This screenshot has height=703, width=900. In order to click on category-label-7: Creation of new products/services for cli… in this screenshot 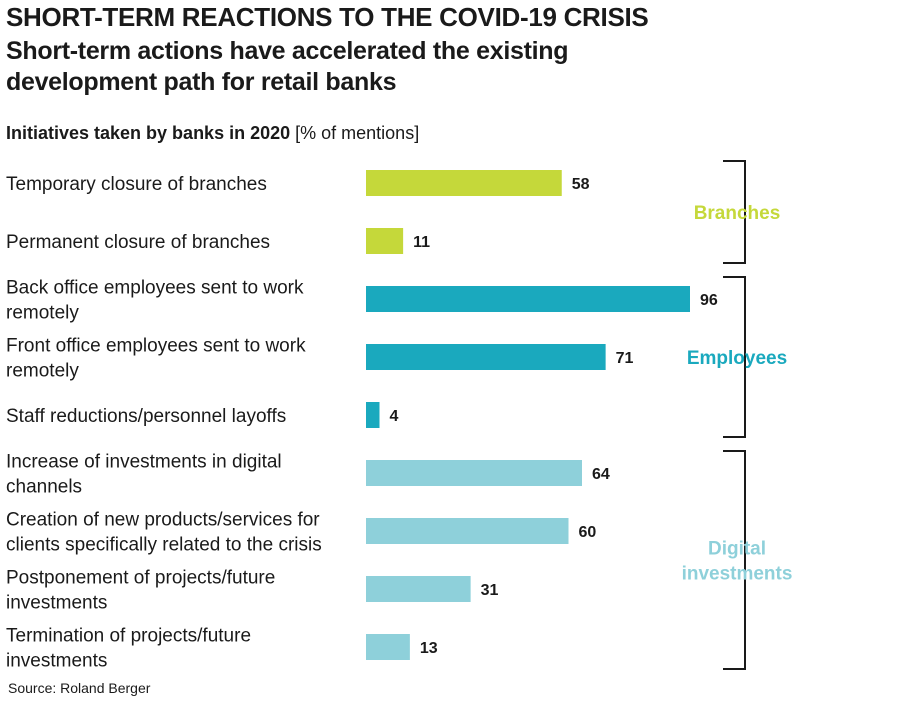, I will do `click(164, 533)`.